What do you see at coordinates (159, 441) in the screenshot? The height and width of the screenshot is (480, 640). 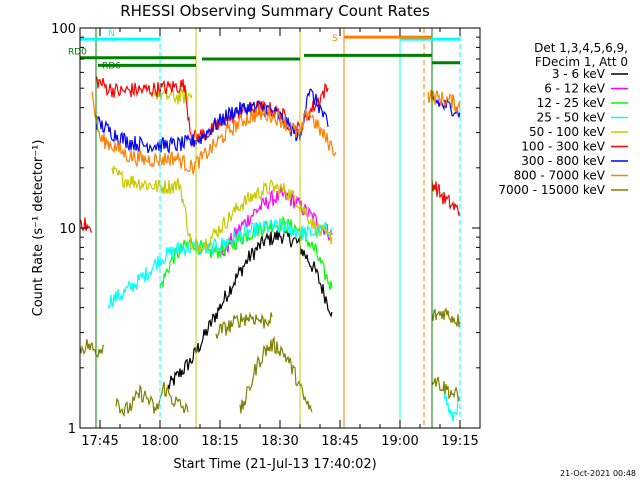 I see `x-tick-label: 18:00` at bounding box center [159, 441].